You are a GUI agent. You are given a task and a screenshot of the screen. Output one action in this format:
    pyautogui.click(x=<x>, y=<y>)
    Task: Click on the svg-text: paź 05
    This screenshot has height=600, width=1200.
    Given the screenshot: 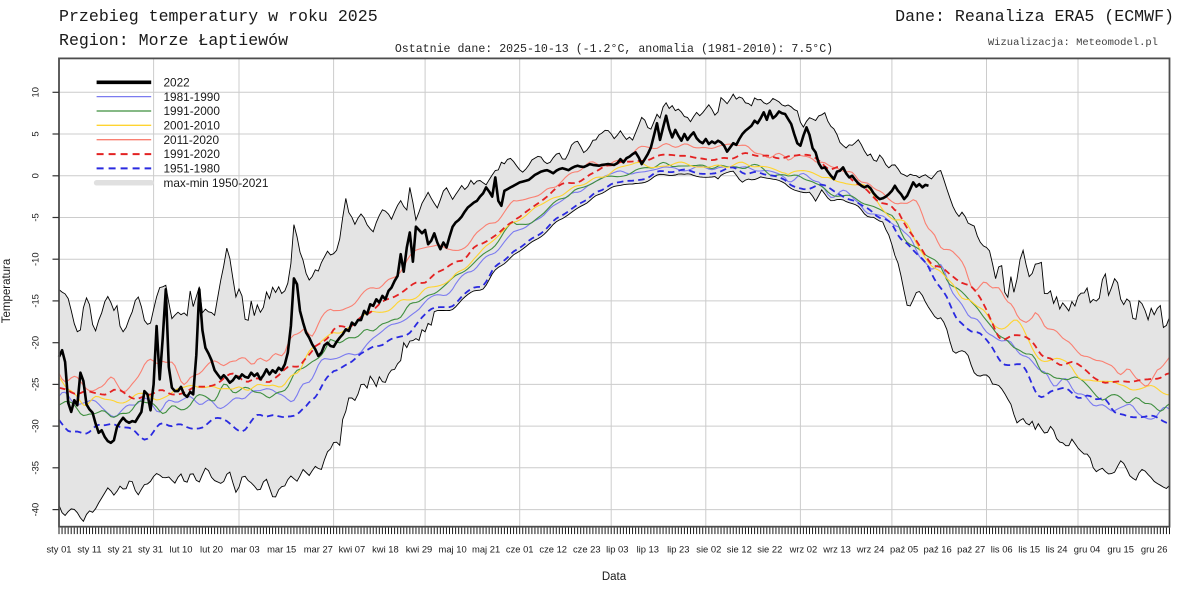 What is the action you would take?
    pyautogui.click(x=904, y=549)
    